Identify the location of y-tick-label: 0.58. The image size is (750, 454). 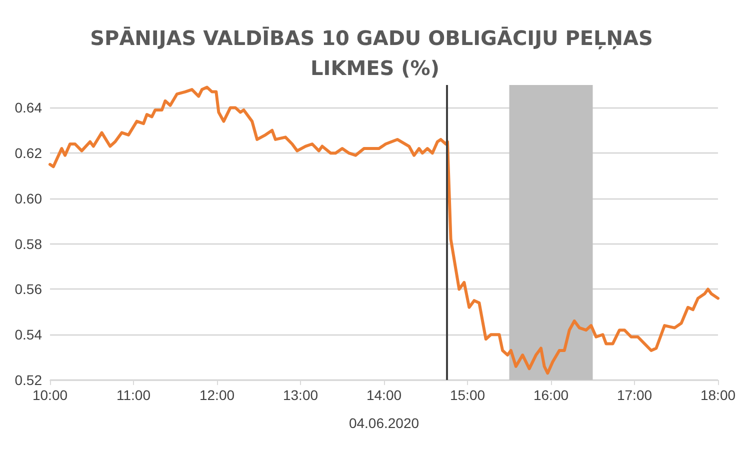
(28, 244).